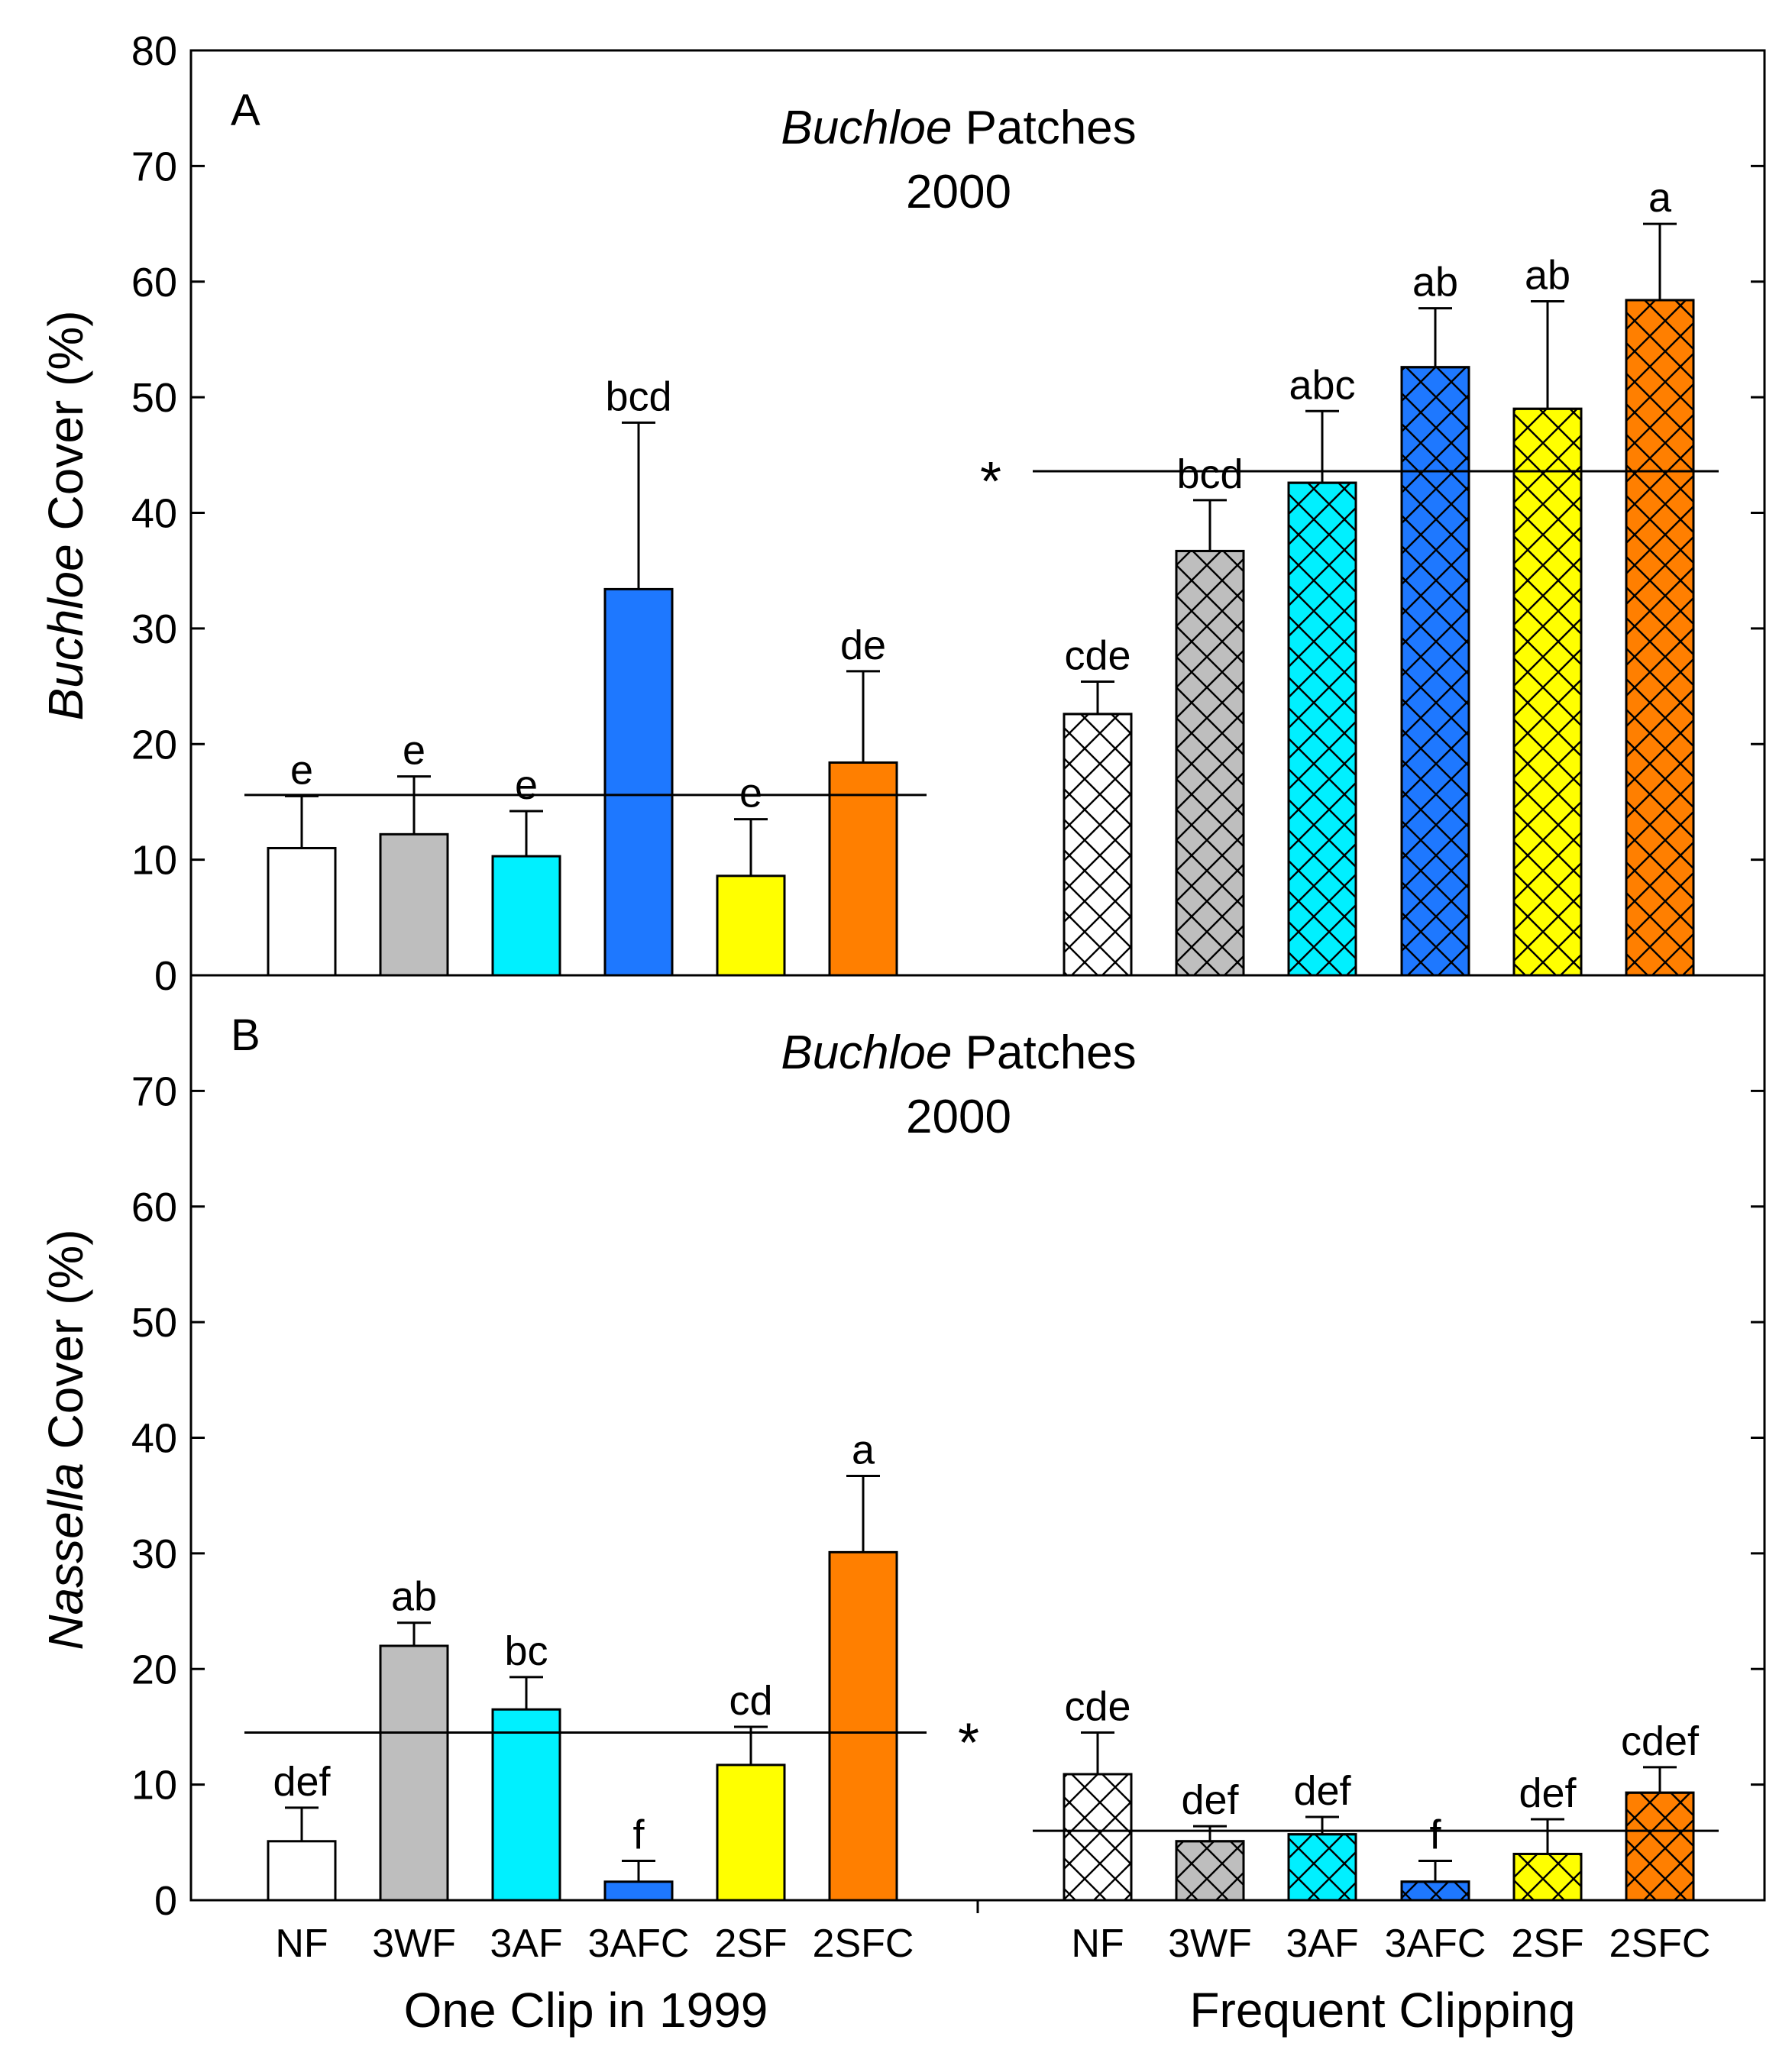  Describe the element at coordinates (1547, 692) in the screenshot. I see `panel-a-bar-hatch-2sf` at that location.